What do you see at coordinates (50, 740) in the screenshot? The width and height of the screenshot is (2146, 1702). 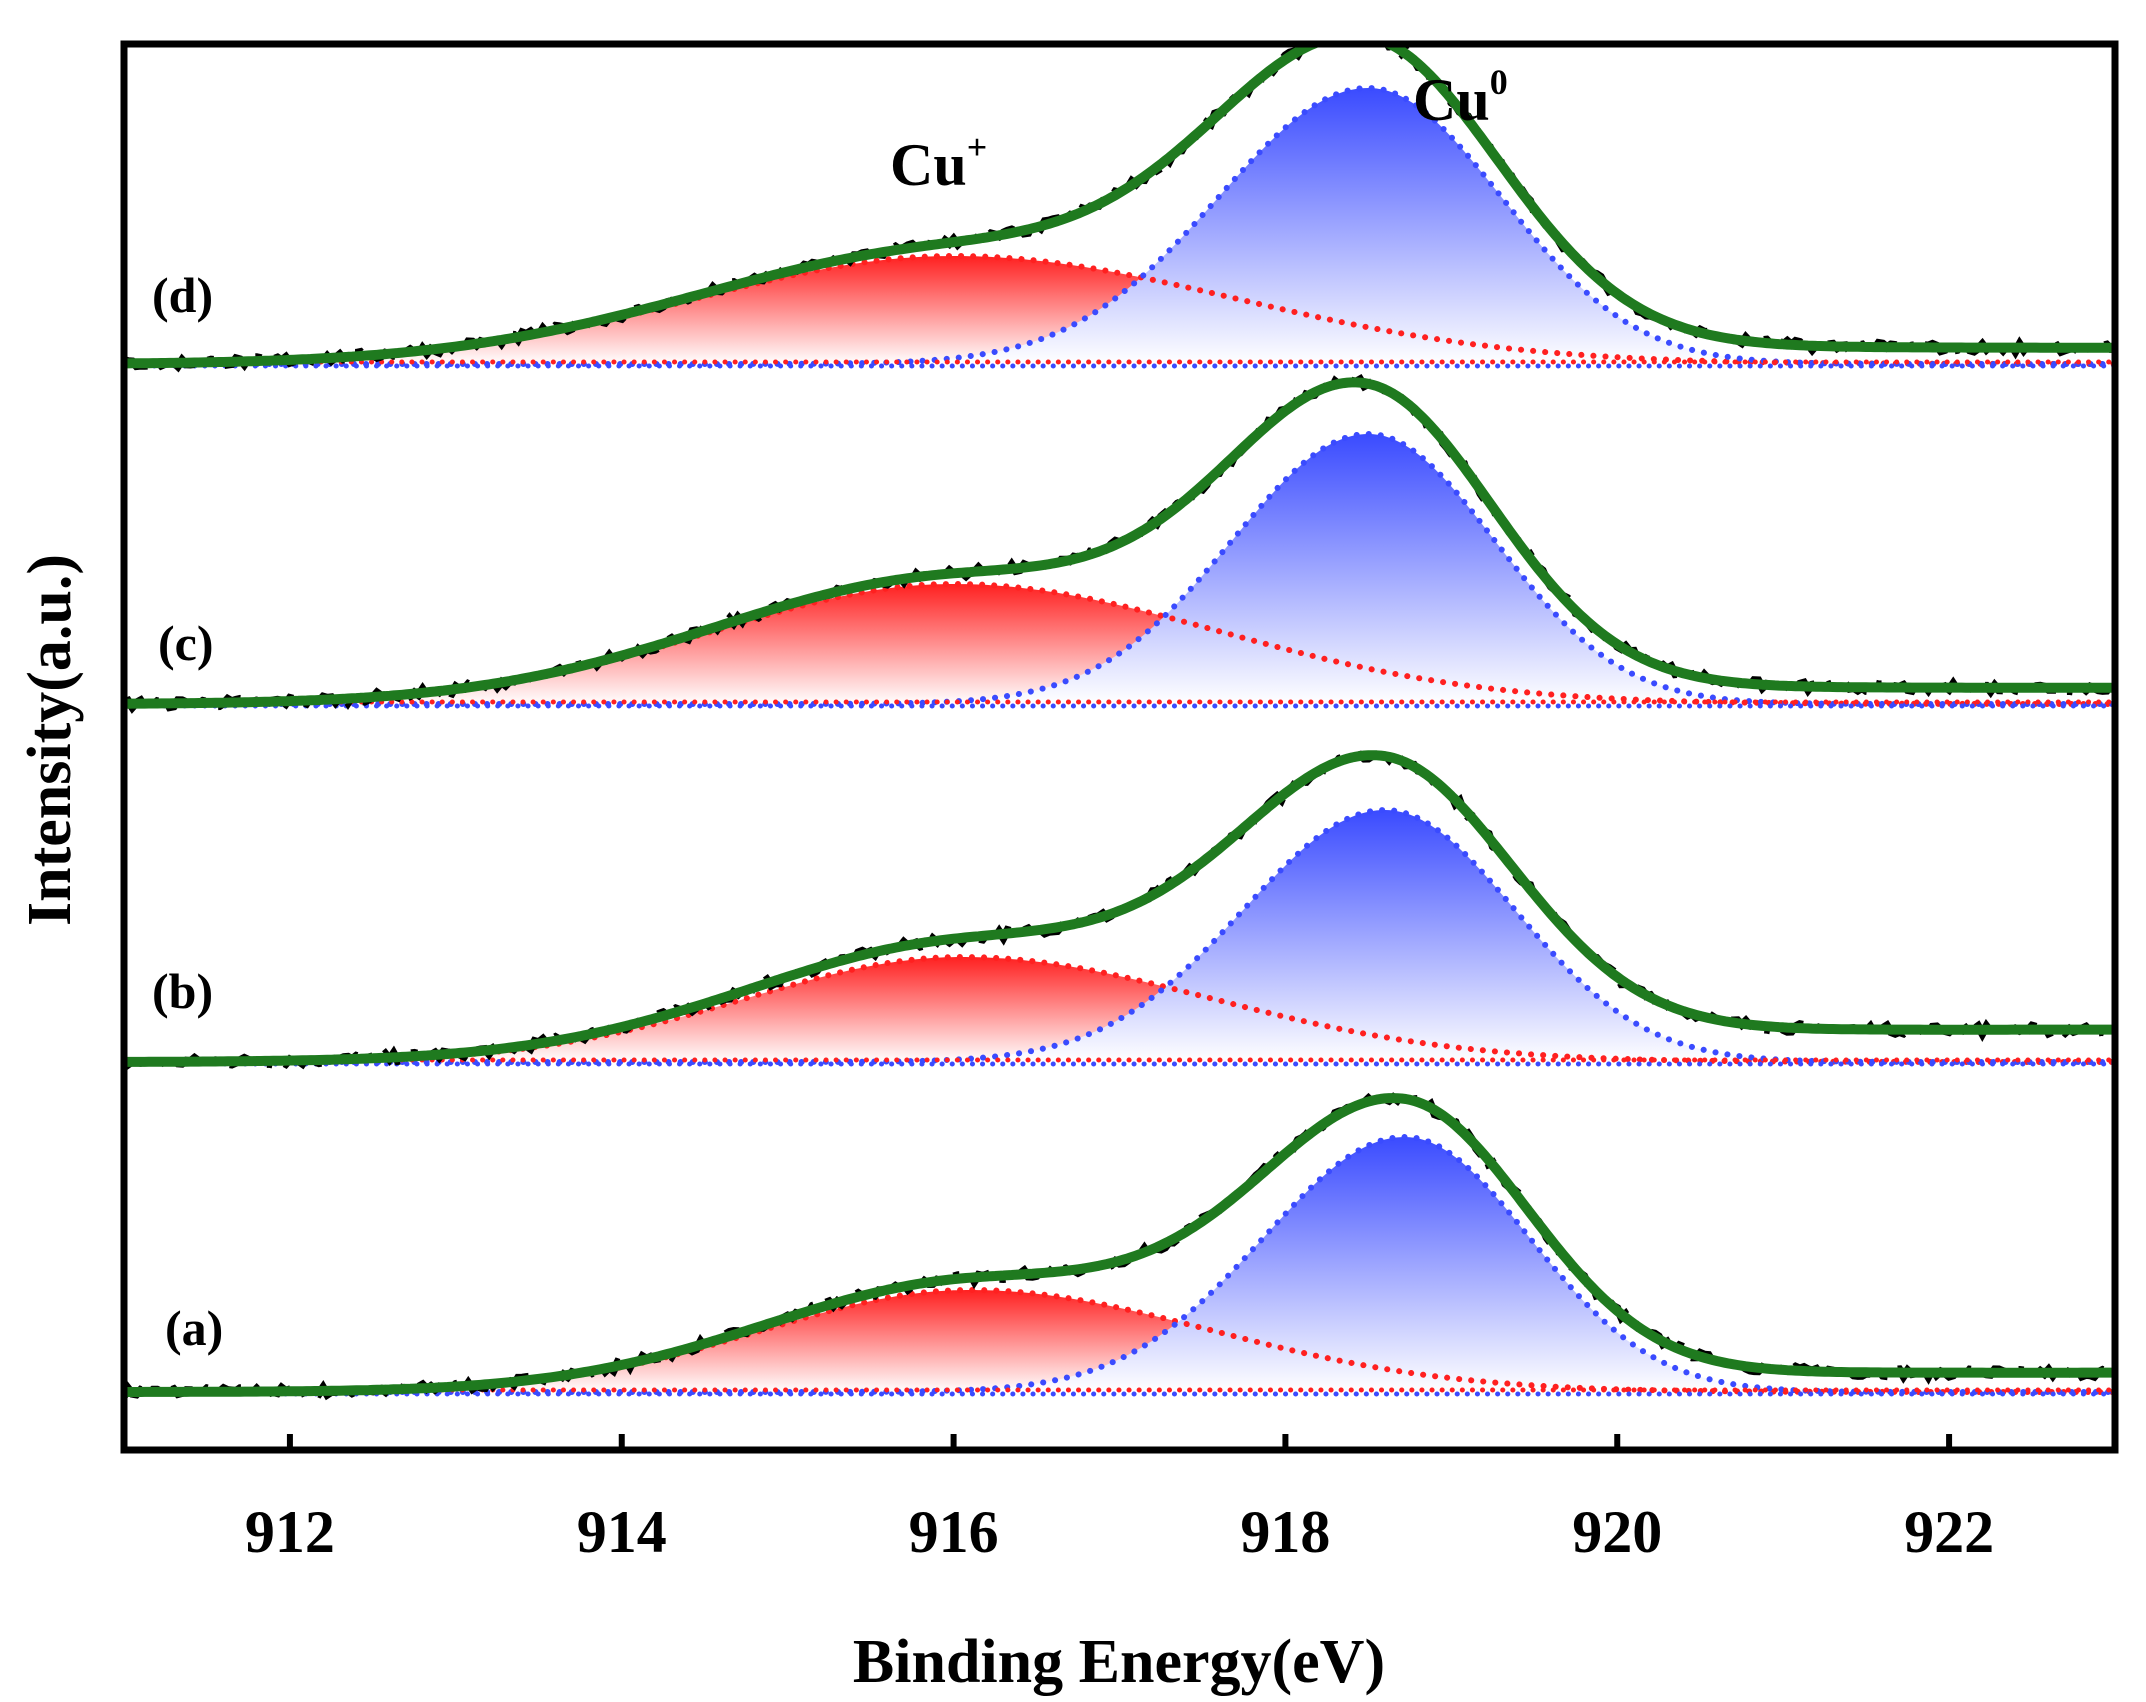 I see `y-axis-title: Intensity(a.u.)` at bounding box center [50, 740].